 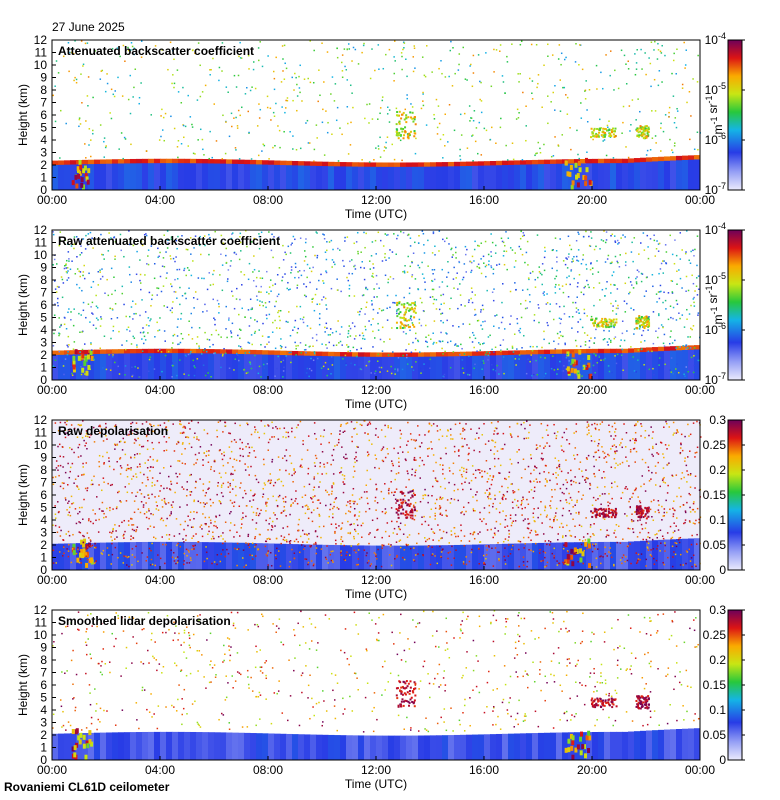 What do you see at coordinates (715, 735) in the screenshot?
I see `colorbar-tick-label: 0.05` at bounding box center [715, 735].